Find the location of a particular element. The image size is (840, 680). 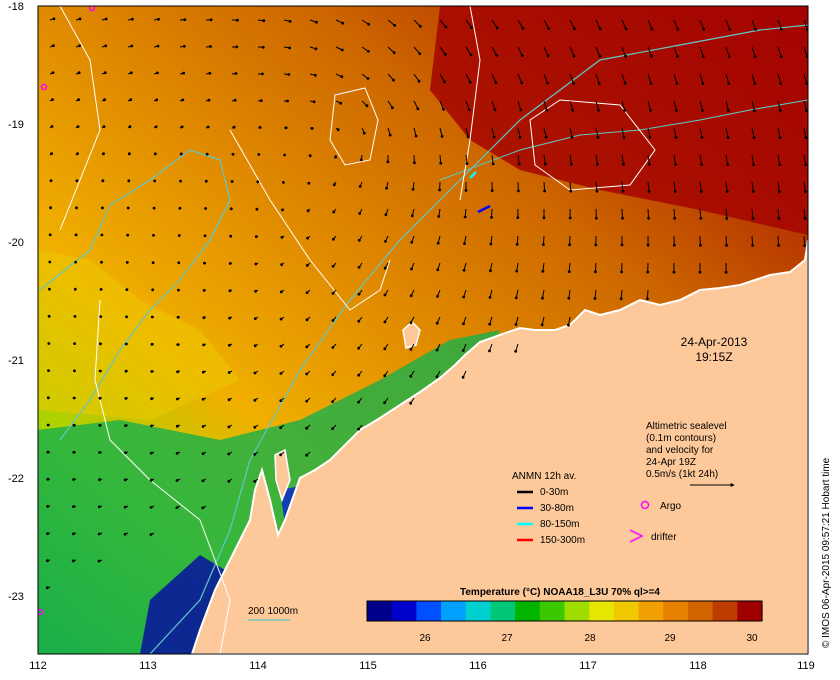

colorbar-tick: 27 is located at coordinates (507, 638).